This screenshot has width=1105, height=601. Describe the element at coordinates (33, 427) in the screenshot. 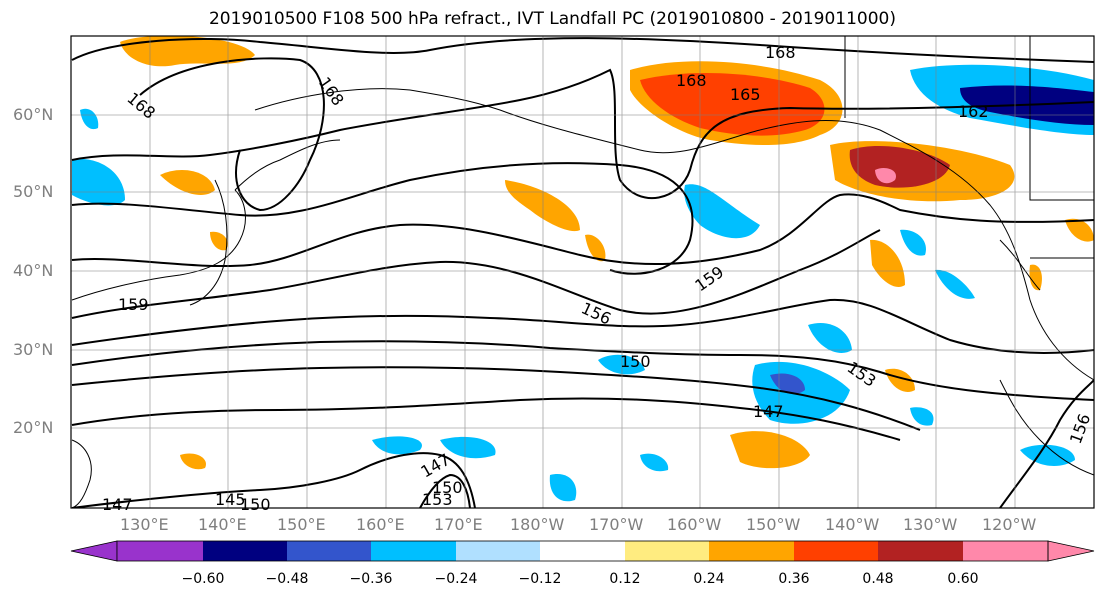

I see `lat-label: 20°N` at that location.